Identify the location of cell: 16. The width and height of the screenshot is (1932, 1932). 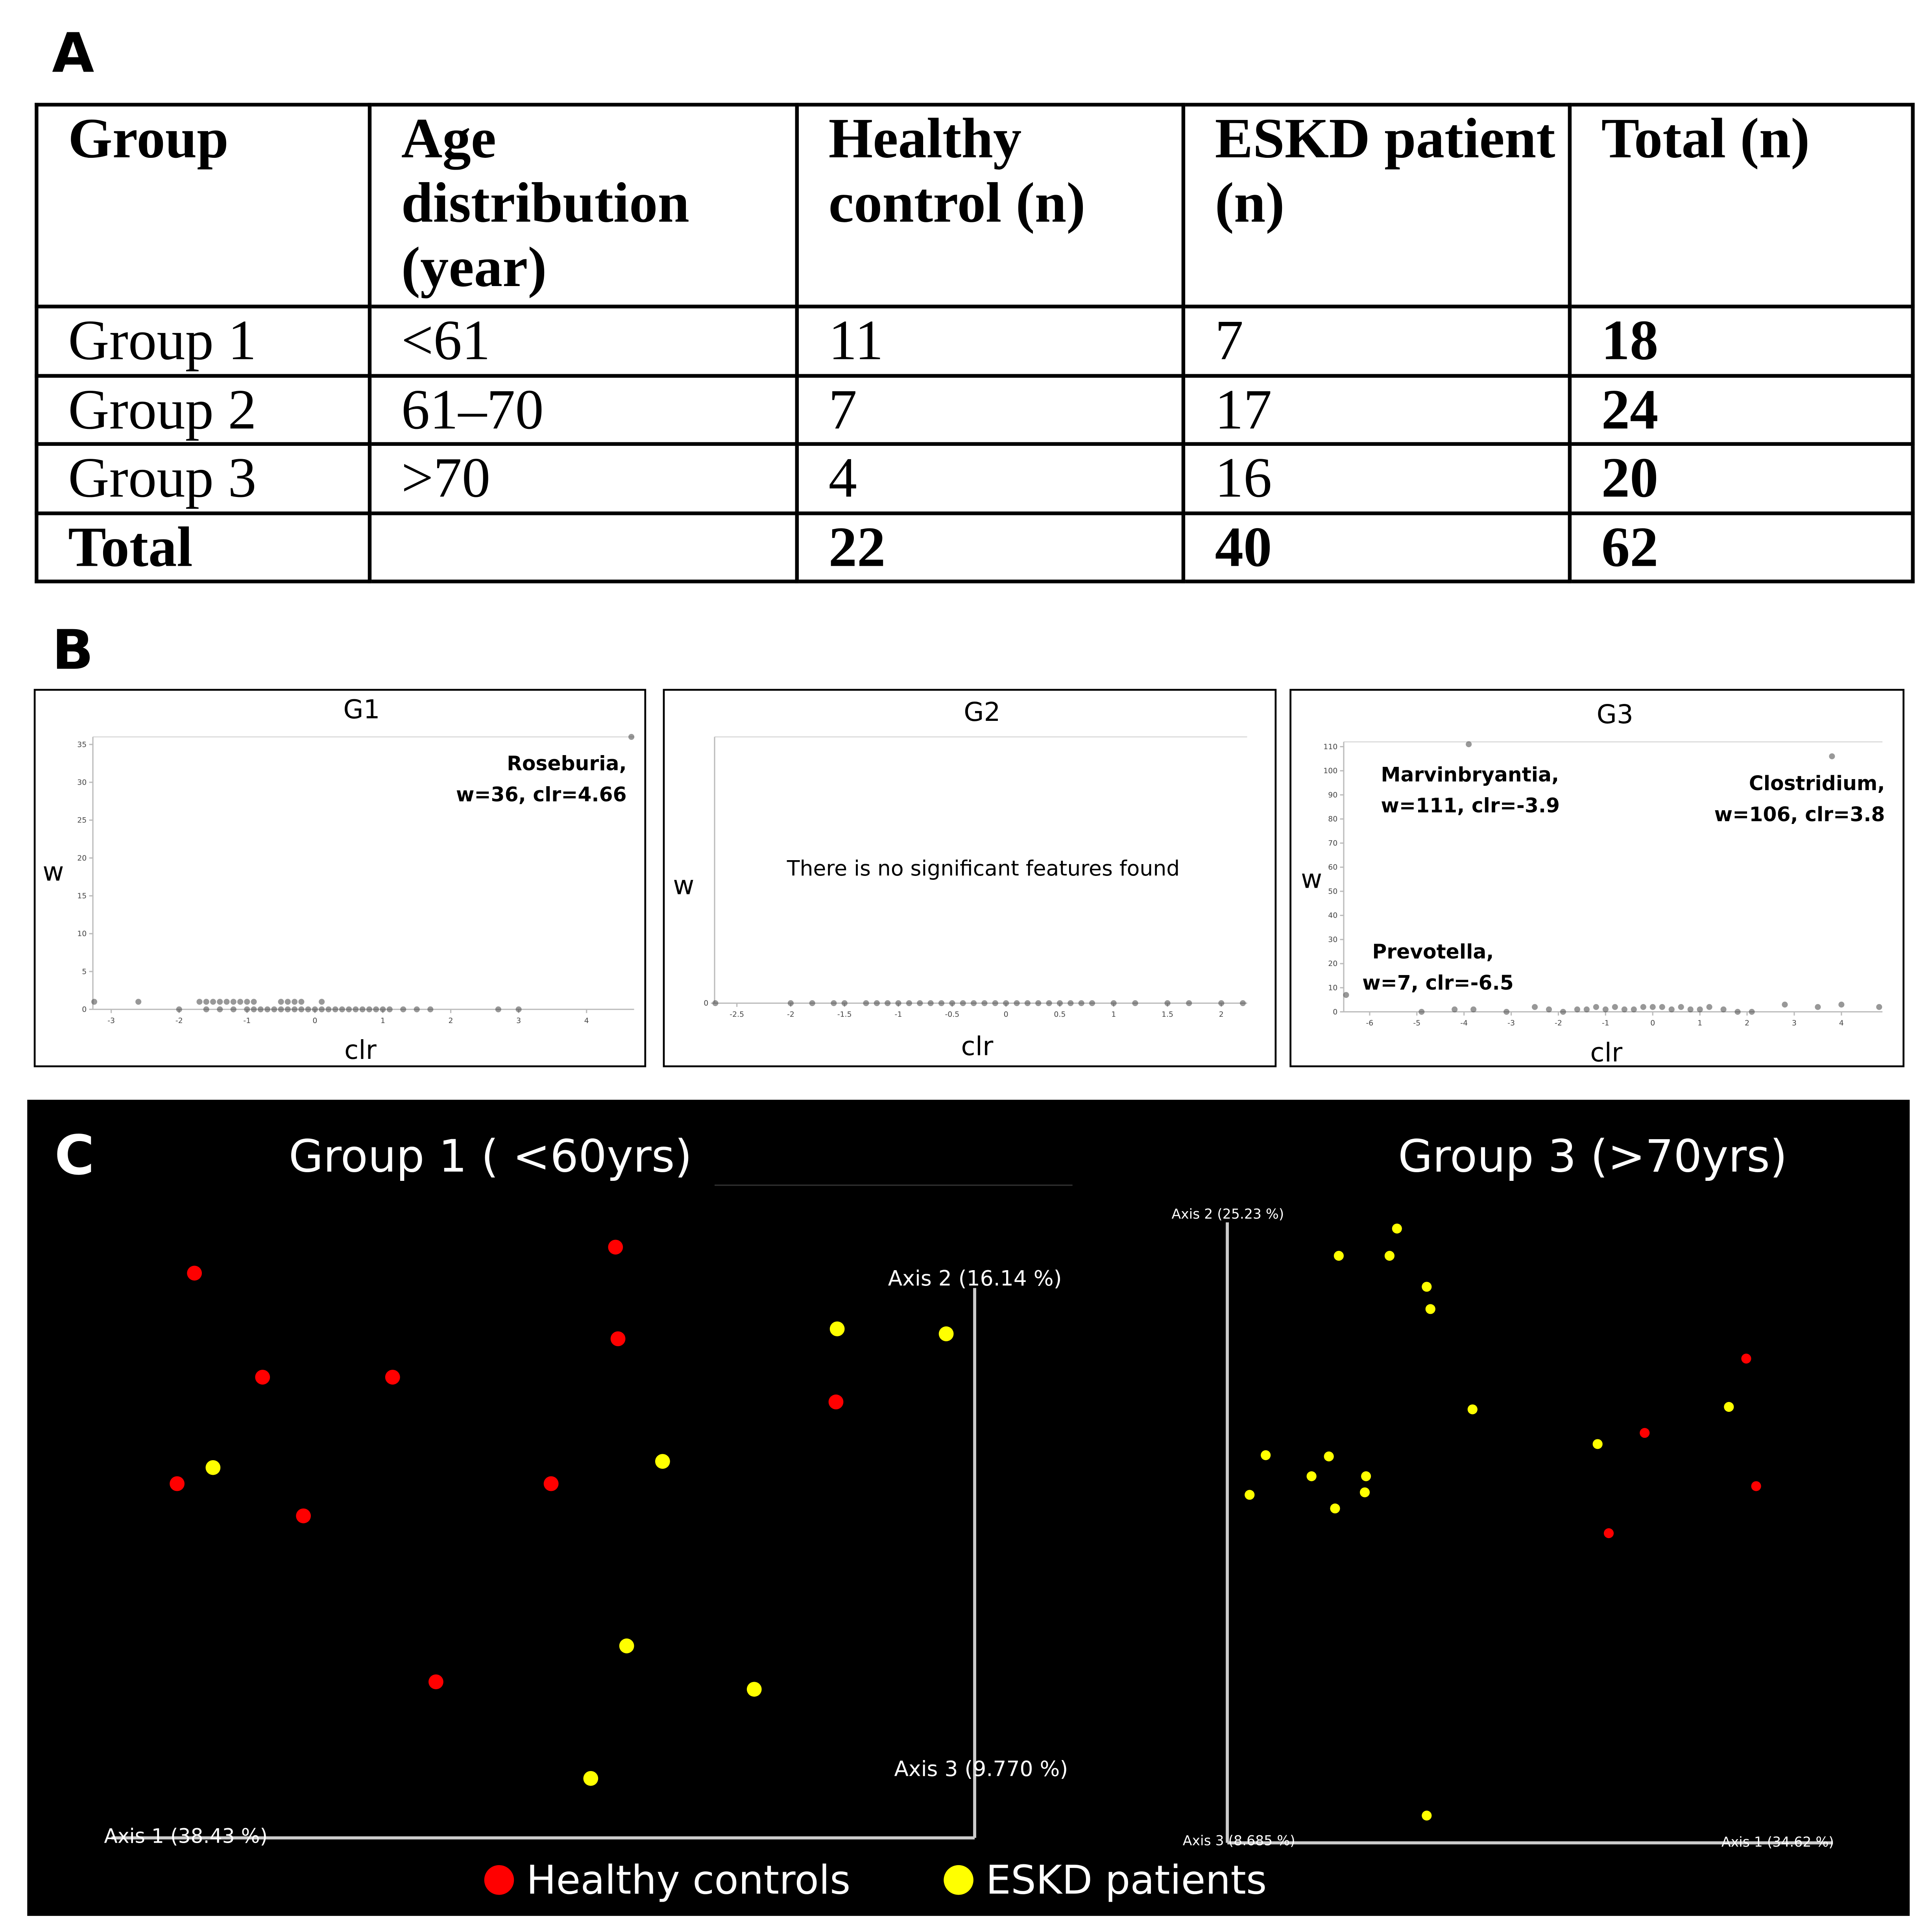
(1376, 478).